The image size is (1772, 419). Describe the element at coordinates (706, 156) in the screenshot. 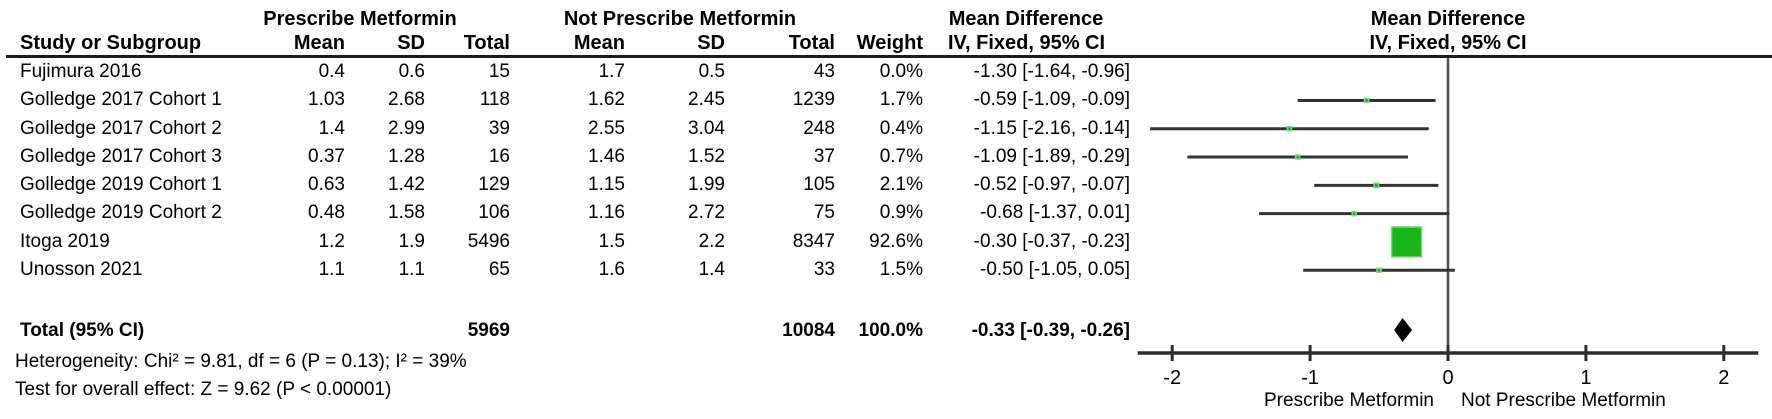

I see `sd-not-prescribe: 1.52` at that location.